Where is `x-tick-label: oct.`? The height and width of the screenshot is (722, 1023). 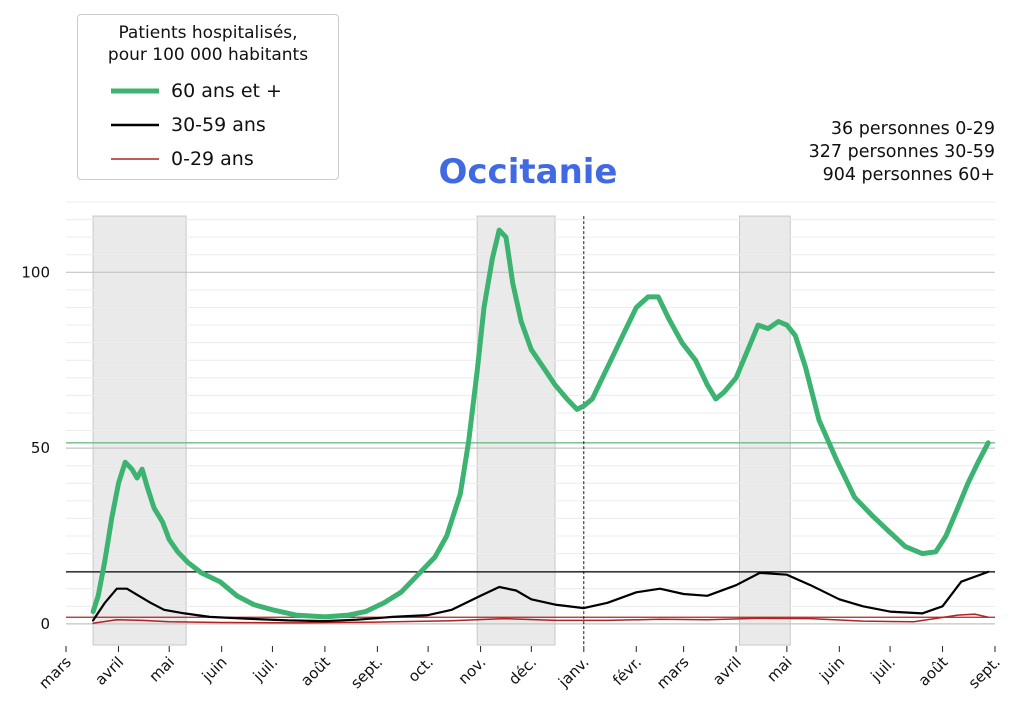
x-tick-label: oct. is located at coordinates (420, 669).